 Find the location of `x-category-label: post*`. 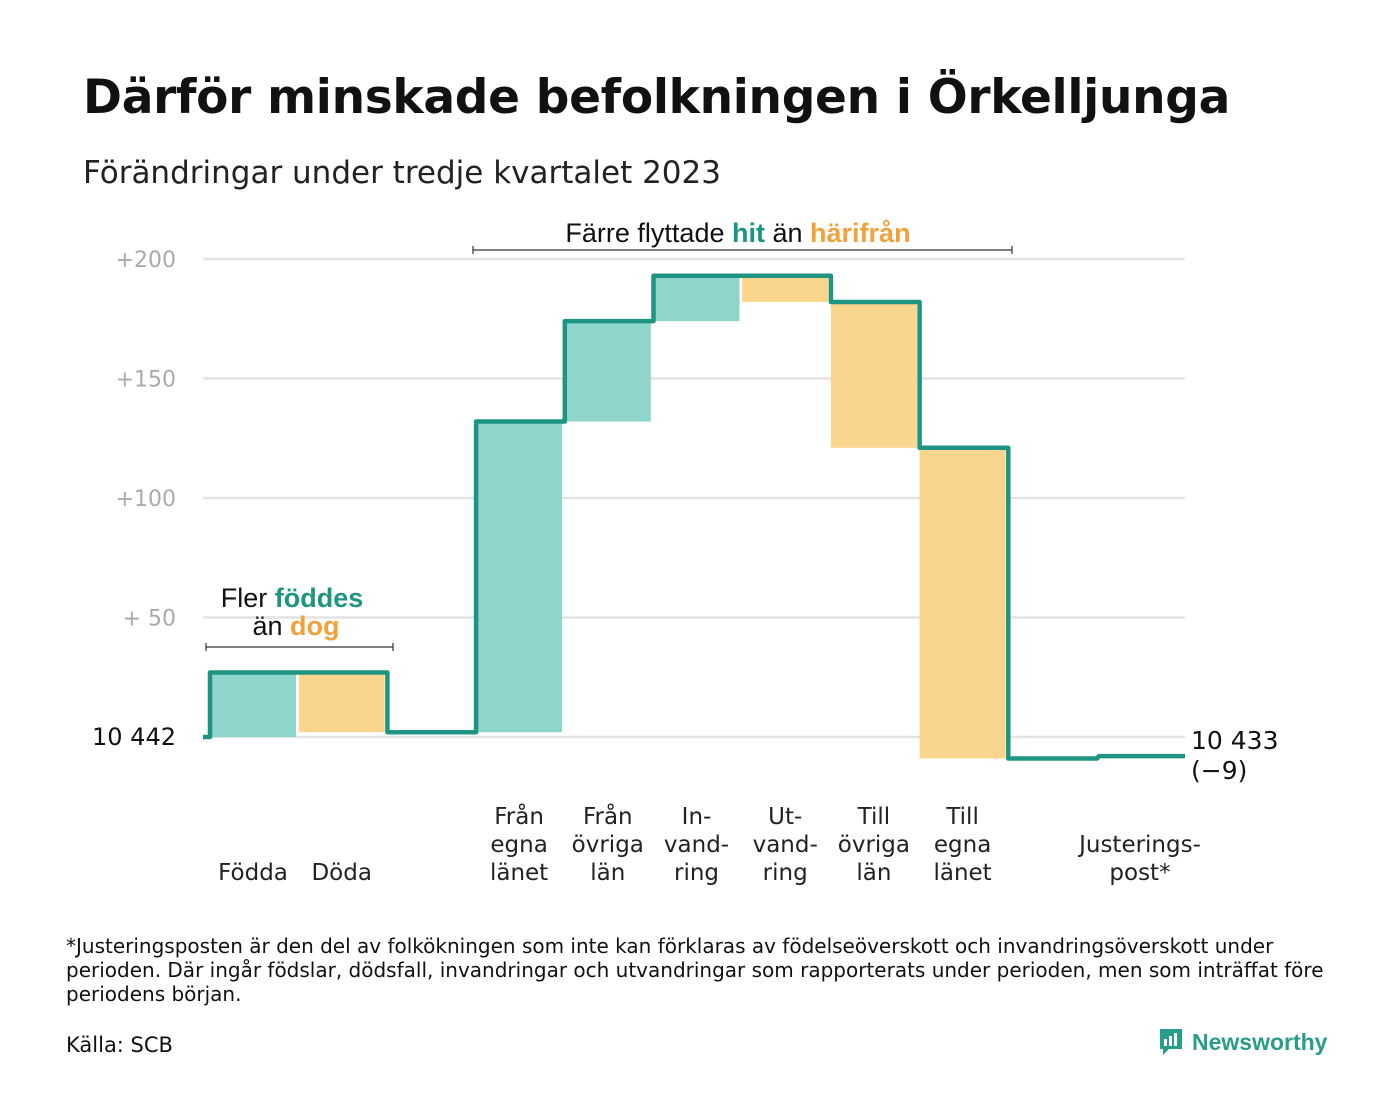

x-category-label: post* is located at coordinates (1139, 873).